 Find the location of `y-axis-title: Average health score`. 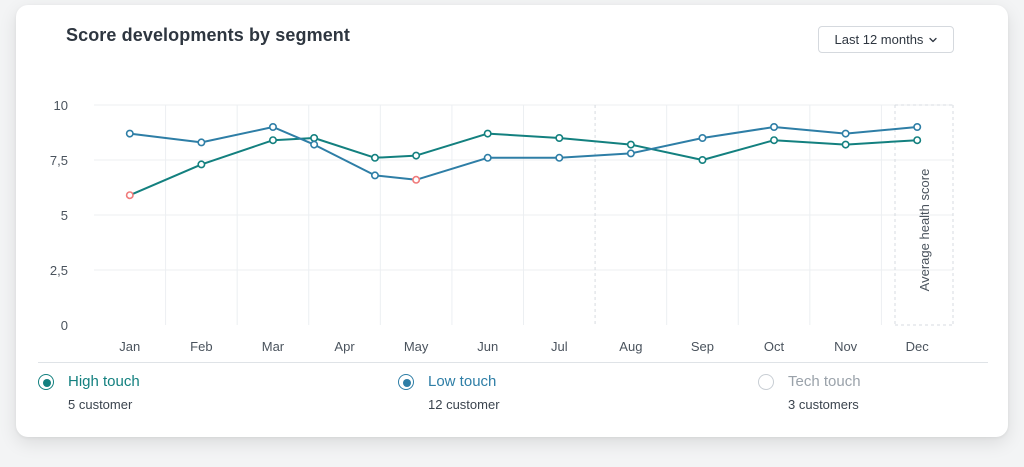

y-axis-title: Average health score is located at coordinates (924, 230).